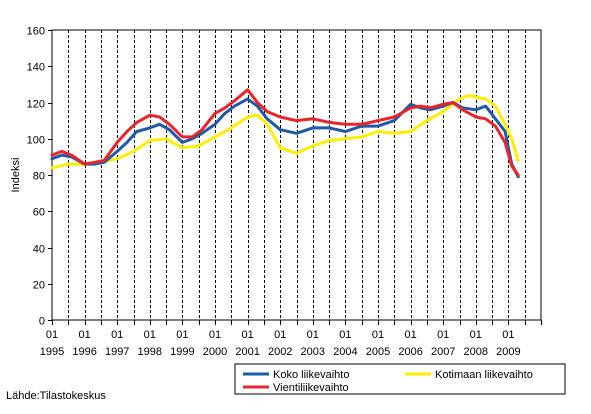 Image resolution: width=591 pixels, height=414 pixels. What do you see at coordinates (36, 105) in the screenshot?
I see `y-tick-label: 120` at bounding box center [36, 105].